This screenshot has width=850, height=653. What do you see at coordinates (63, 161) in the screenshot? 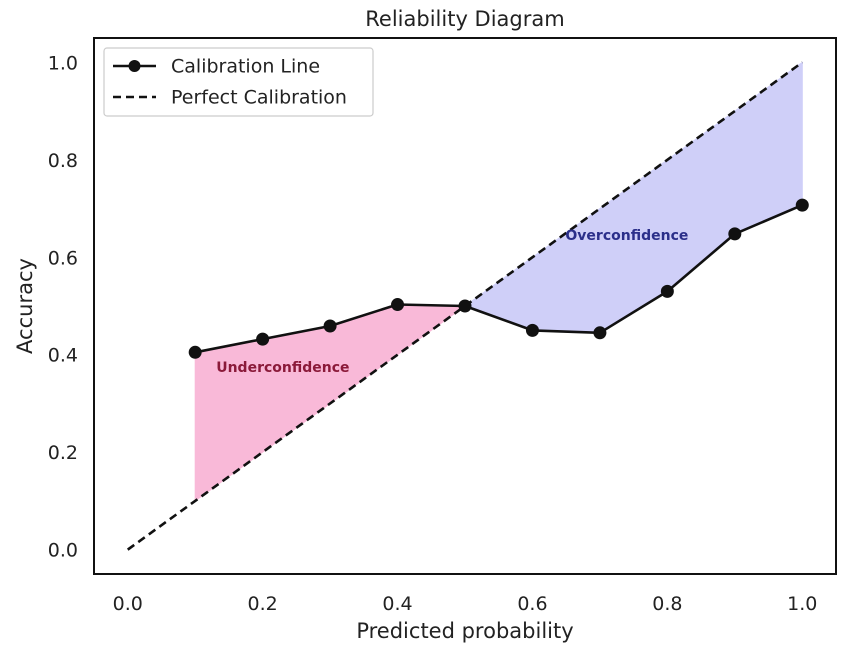
I see `y-tick-label: 0.8` at bounding box center [63, 161].